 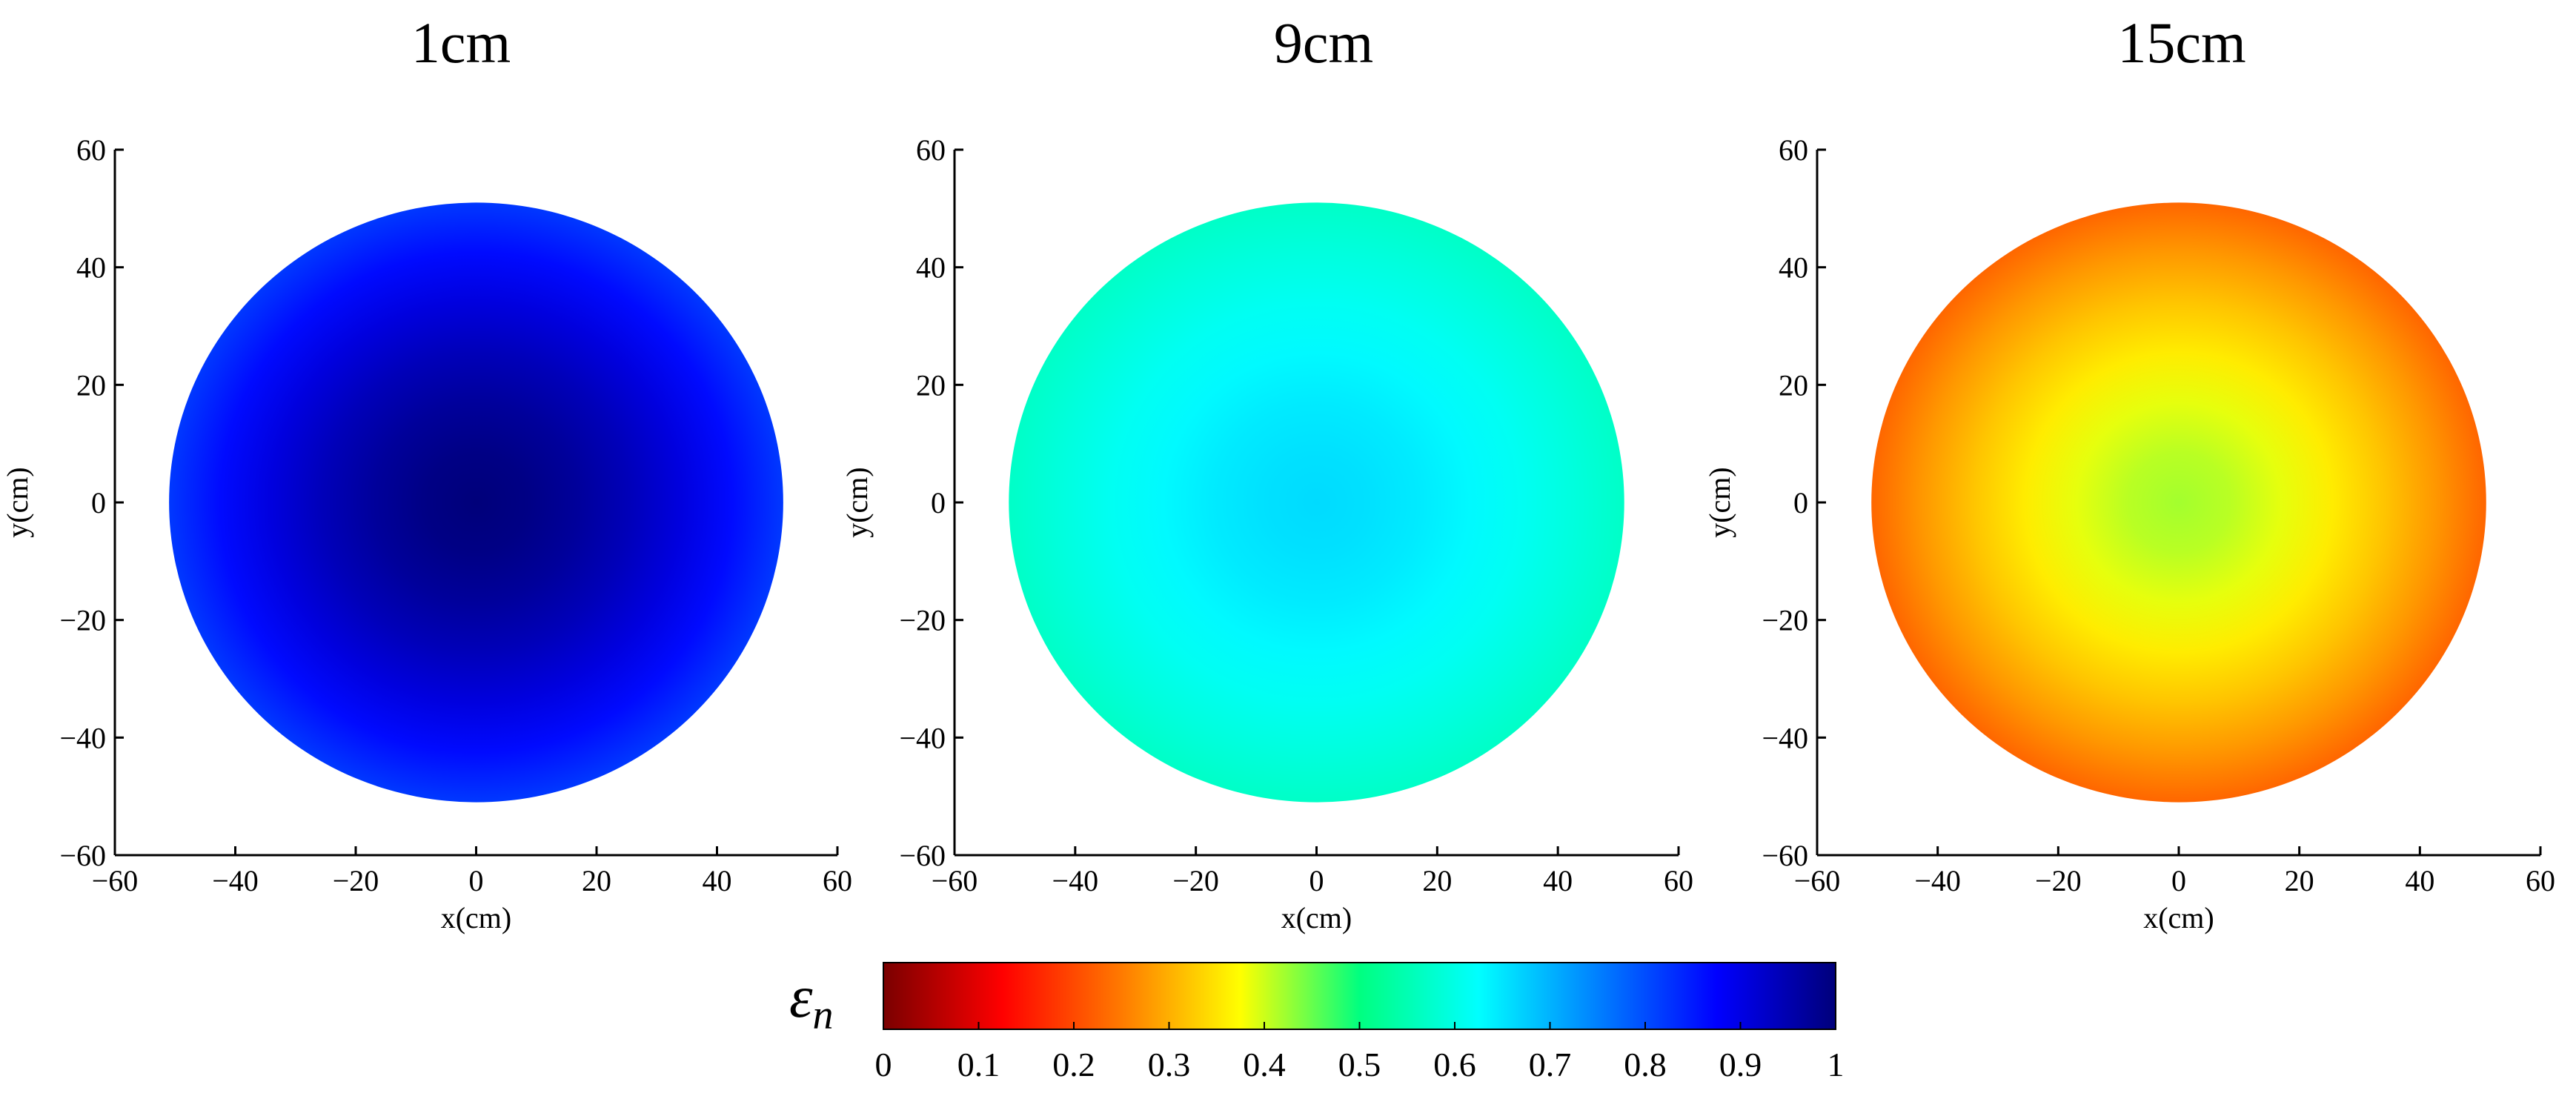 What do you see at coordinates (1359, 996) in the screenshot?
I see `colorbar-gradient` at bounding box center [1359, 996].